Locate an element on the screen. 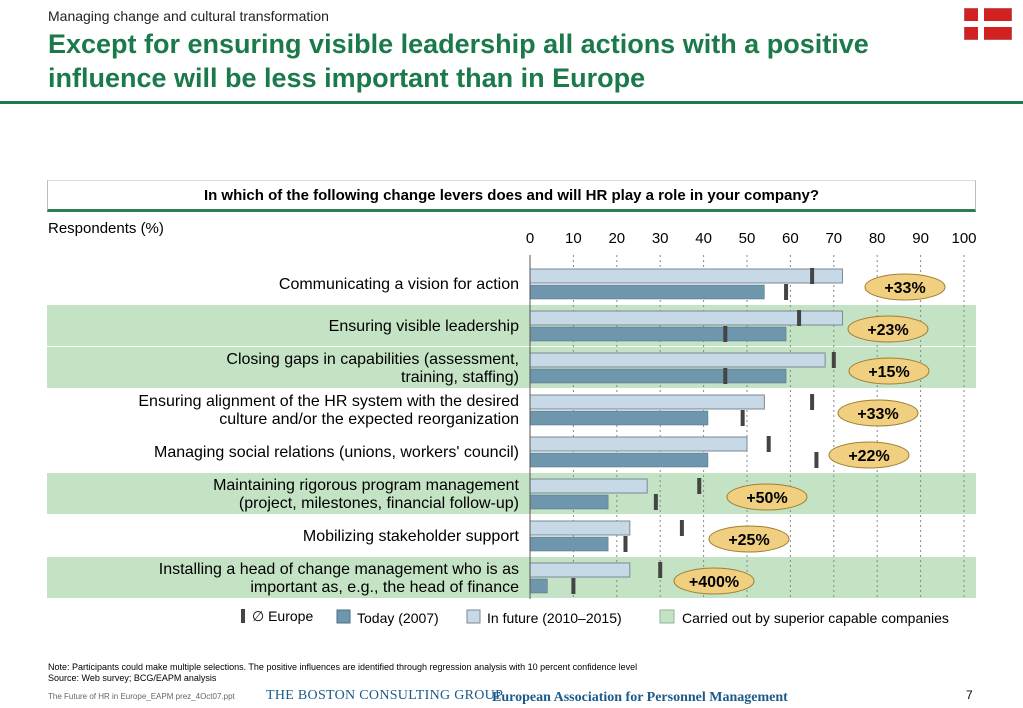 The width and height of the screenshot is (1023, 708). tick-label: 0 is located at coordinates (530, 238).